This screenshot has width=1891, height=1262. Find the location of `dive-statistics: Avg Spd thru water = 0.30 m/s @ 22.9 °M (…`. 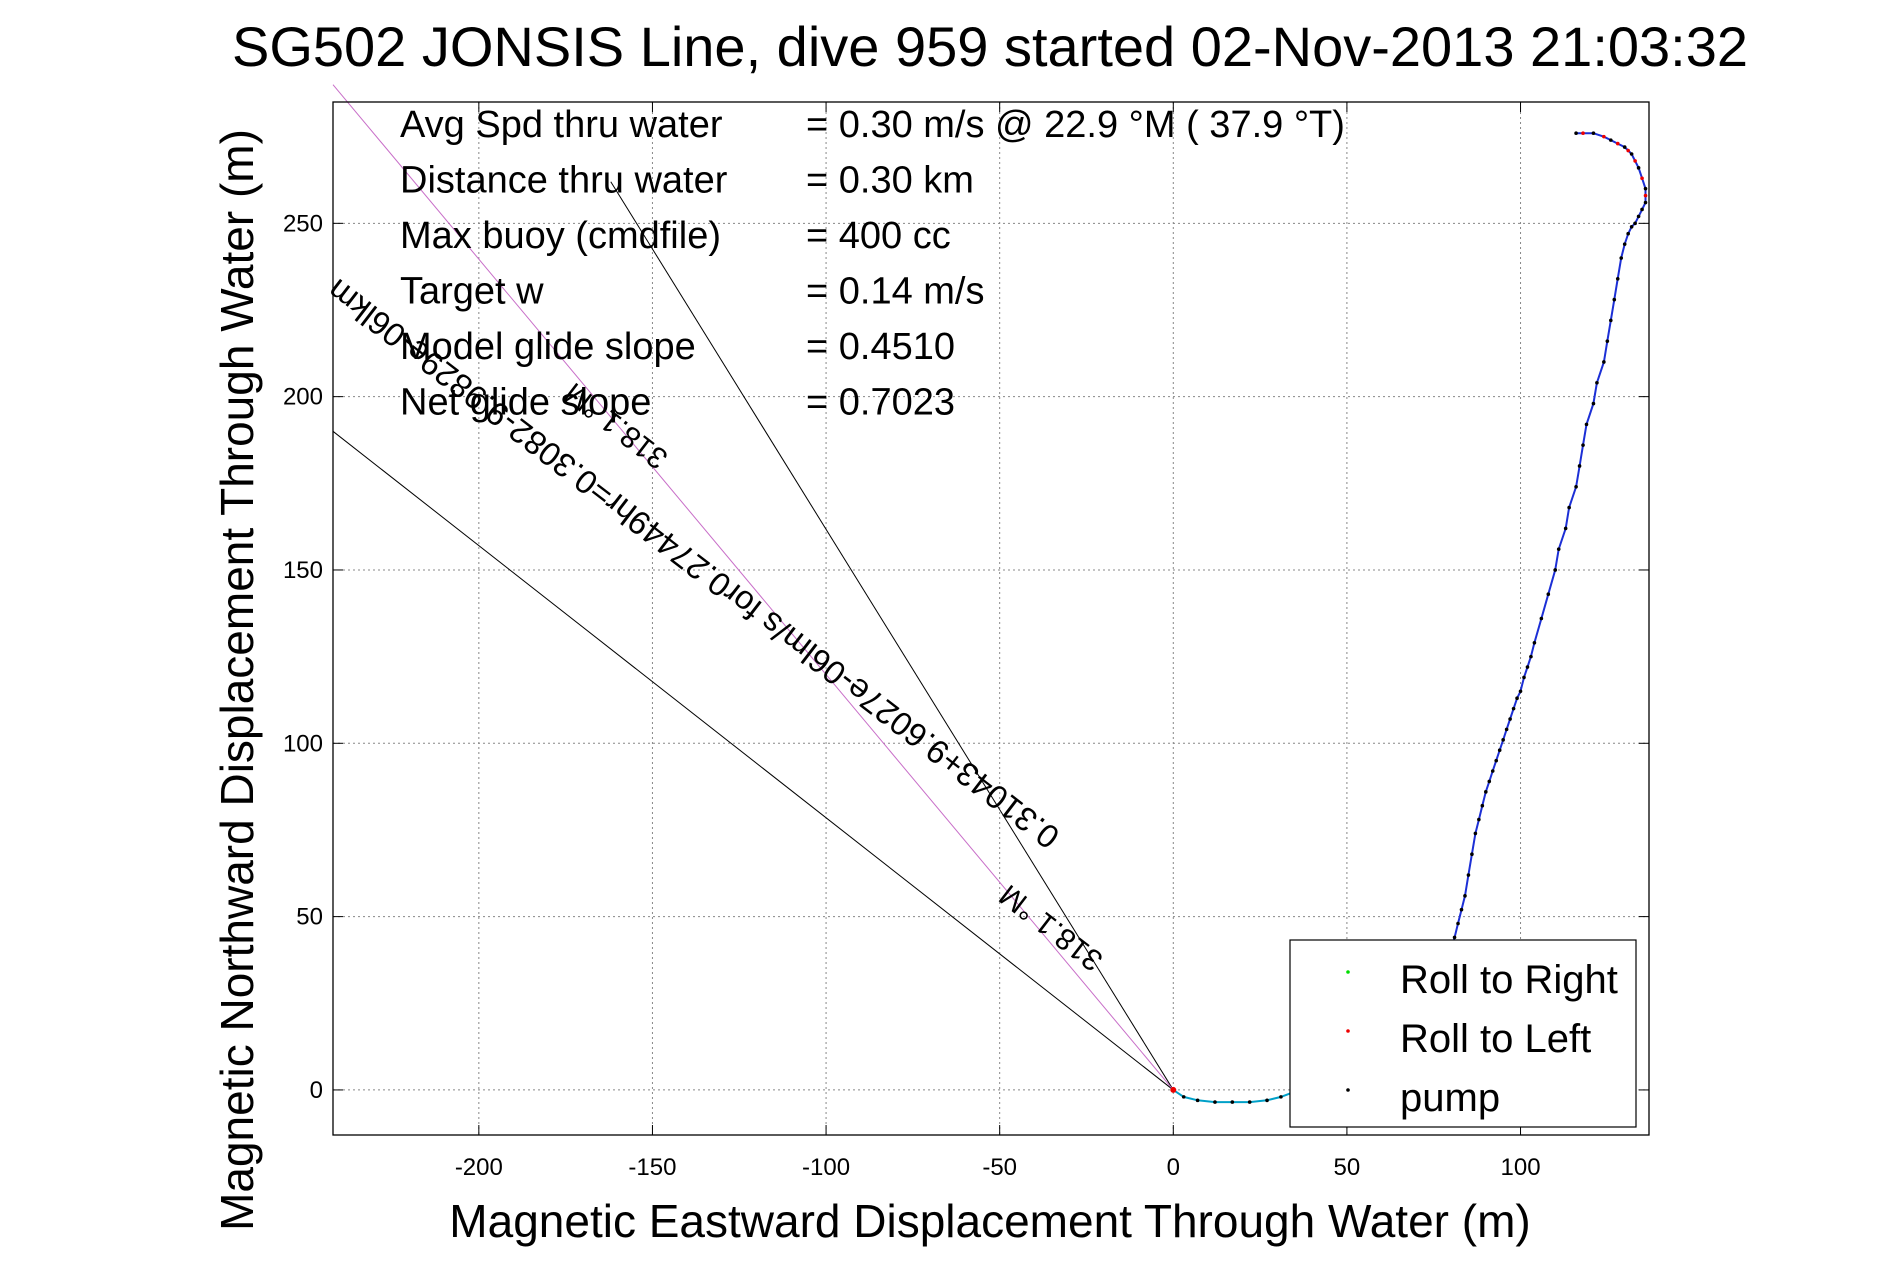

dive-statistics: Avg Spd thru water = 0.30 m/s @ 22.9 °M (… is located at coordinates (872, 264).